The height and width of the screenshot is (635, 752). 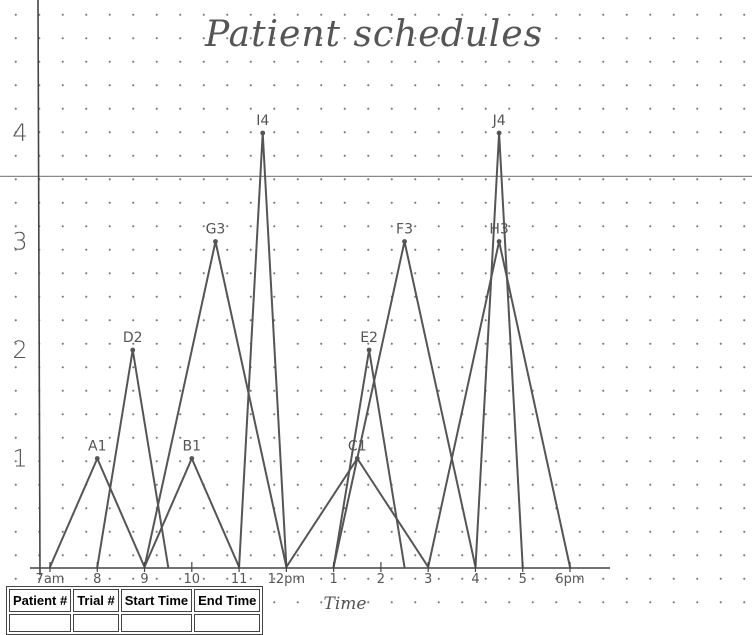 What do you see at coordinates (239, 579) in the screenshot?
I see `x-tick-label: 11` at bounding box center [239, 579].